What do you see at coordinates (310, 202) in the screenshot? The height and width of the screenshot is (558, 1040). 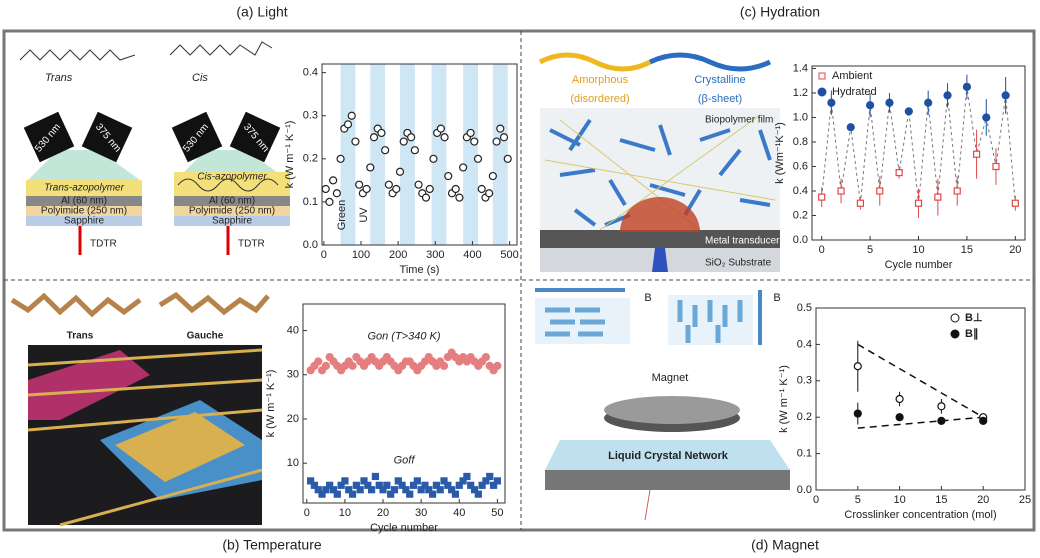 I see `y-tick-label: 0.1` at bounding box center [310, 202].